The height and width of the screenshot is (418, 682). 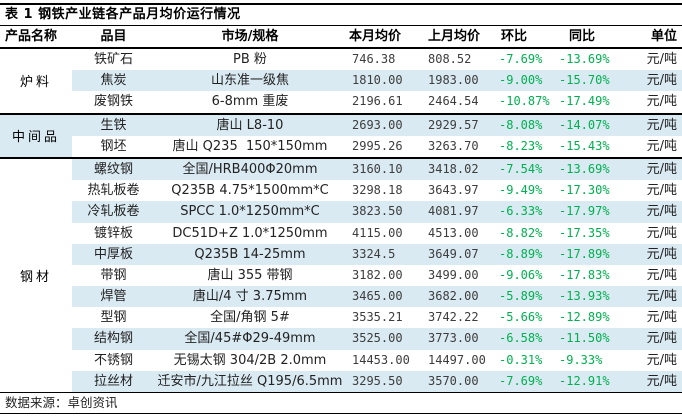 I want to click on cell-current-month-avg: 3295.50, so click(x=377, y=380).